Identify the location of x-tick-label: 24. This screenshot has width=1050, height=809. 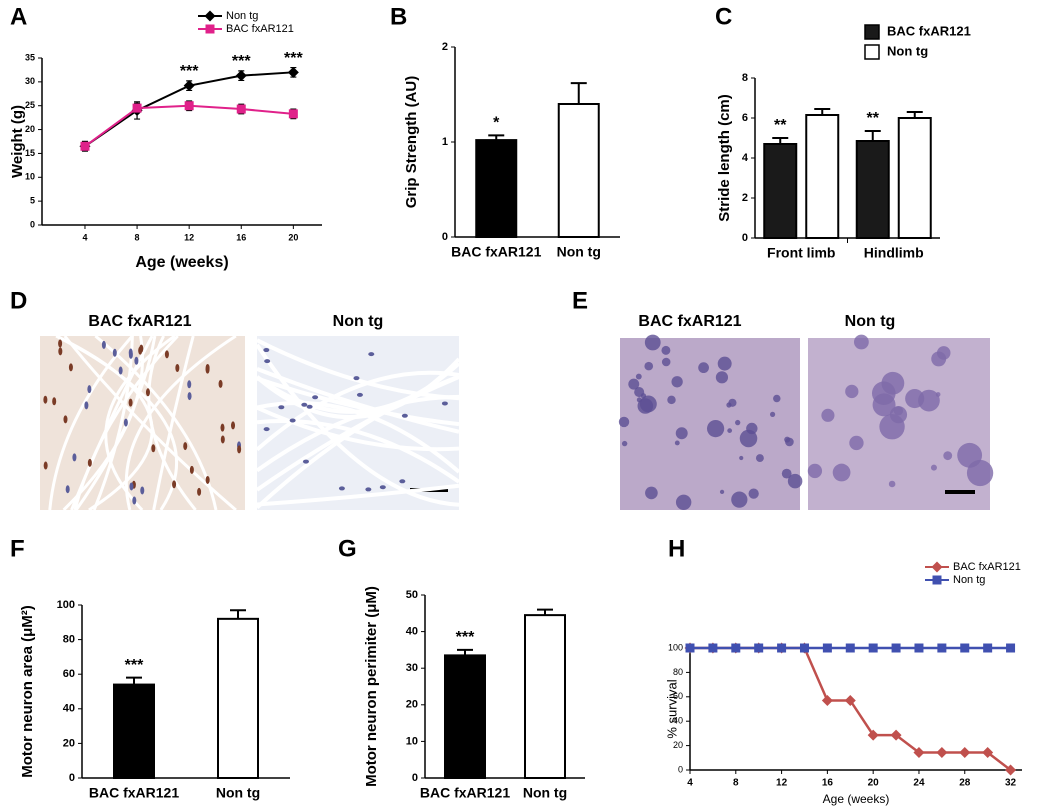
(919, 783).